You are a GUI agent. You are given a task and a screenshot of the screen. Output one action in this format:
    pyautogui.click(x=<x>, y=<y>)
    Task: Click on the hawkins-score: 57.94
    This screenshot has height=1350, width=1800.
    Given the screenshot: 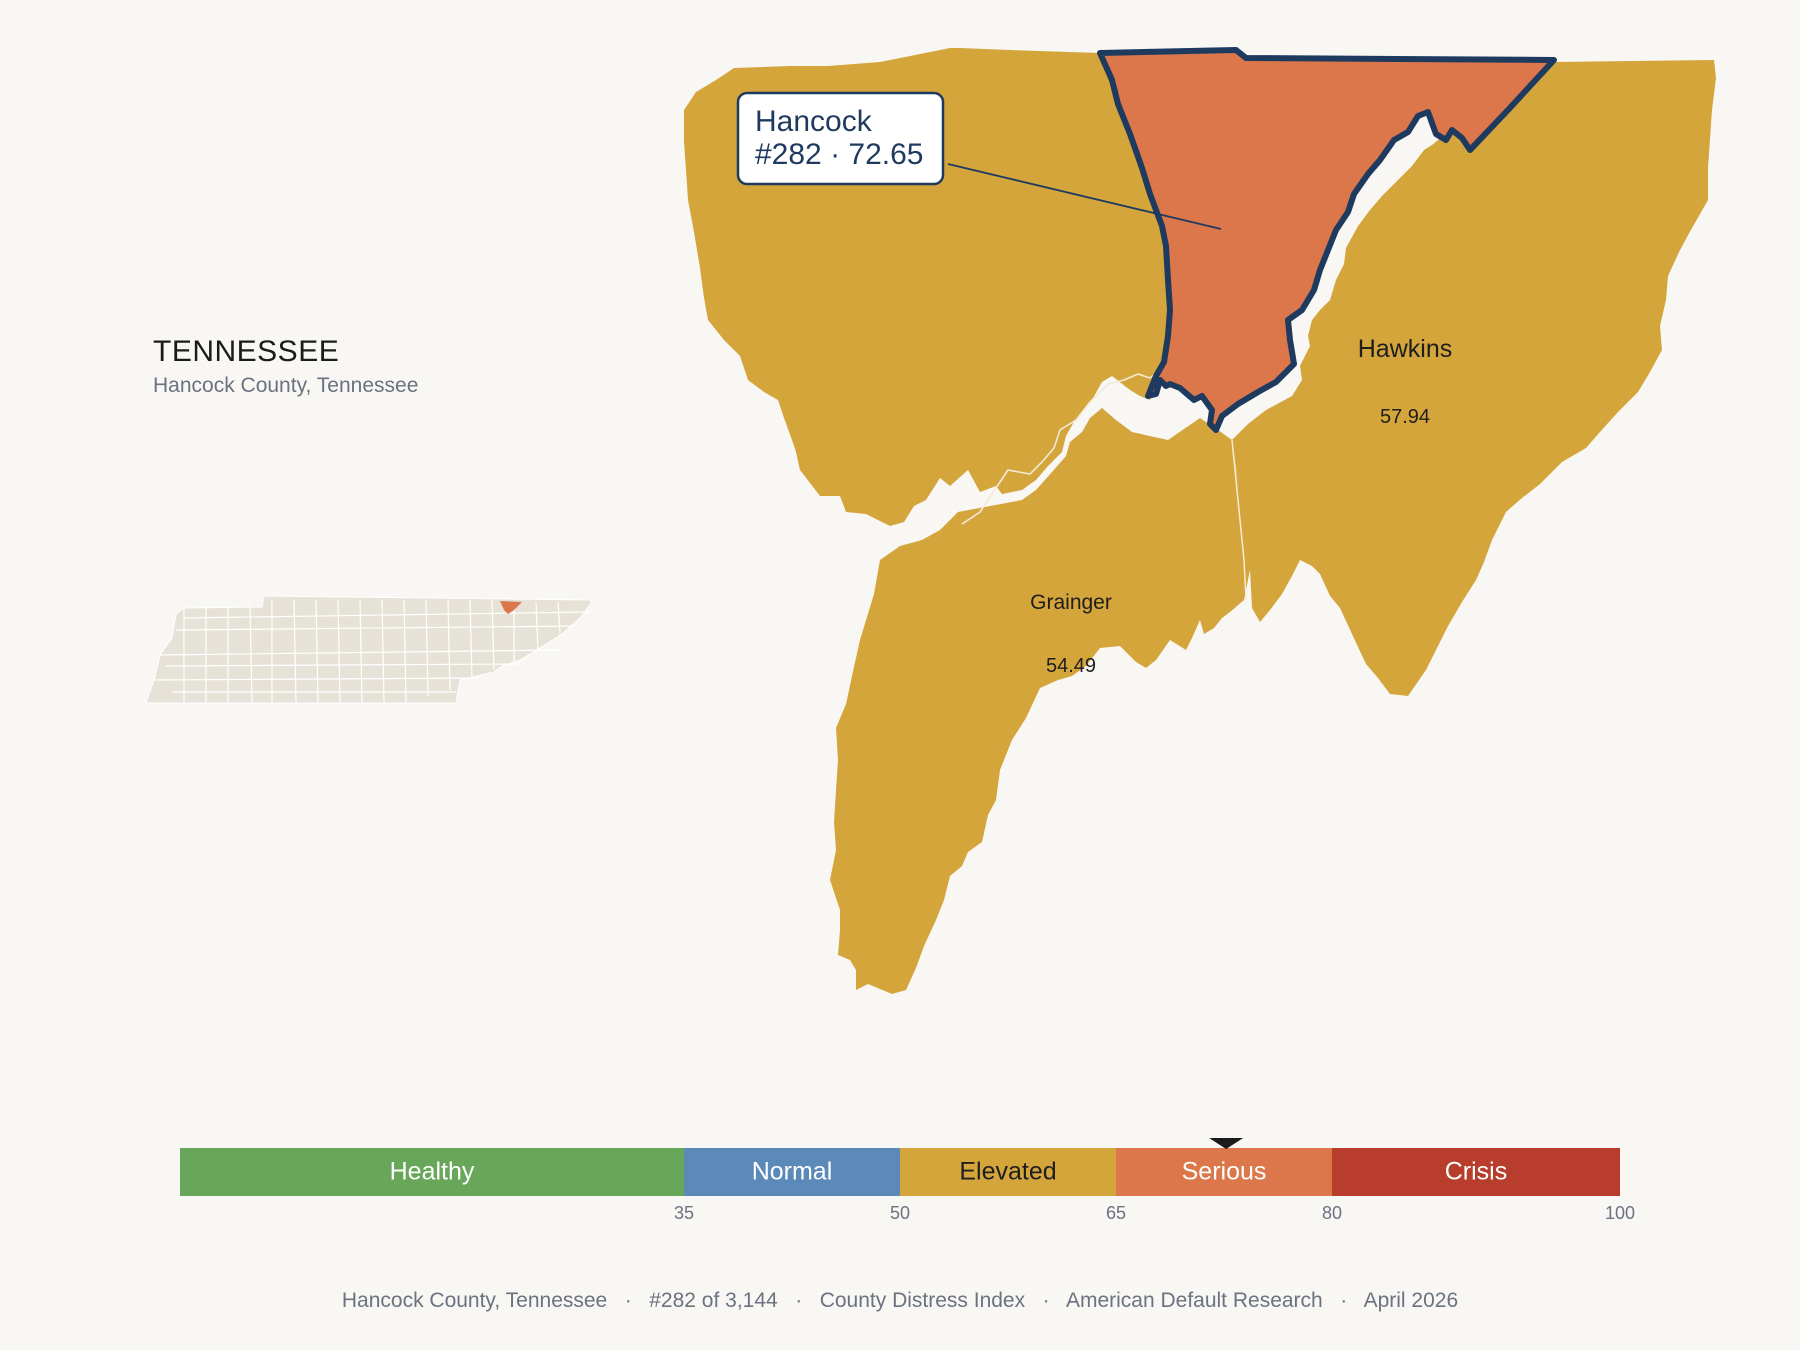 What is the action you would take?
    pyautogui.click(x=1405, y=417)
    